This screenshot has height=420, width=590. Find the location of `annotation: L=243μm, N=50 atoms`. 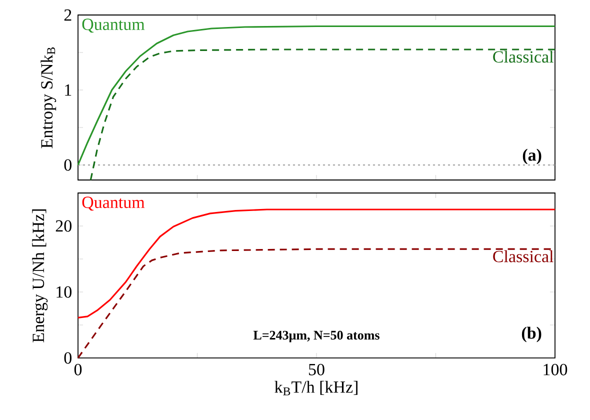

annotation: L=243μm, N=50 atoms is located at coordinates (316, 336).